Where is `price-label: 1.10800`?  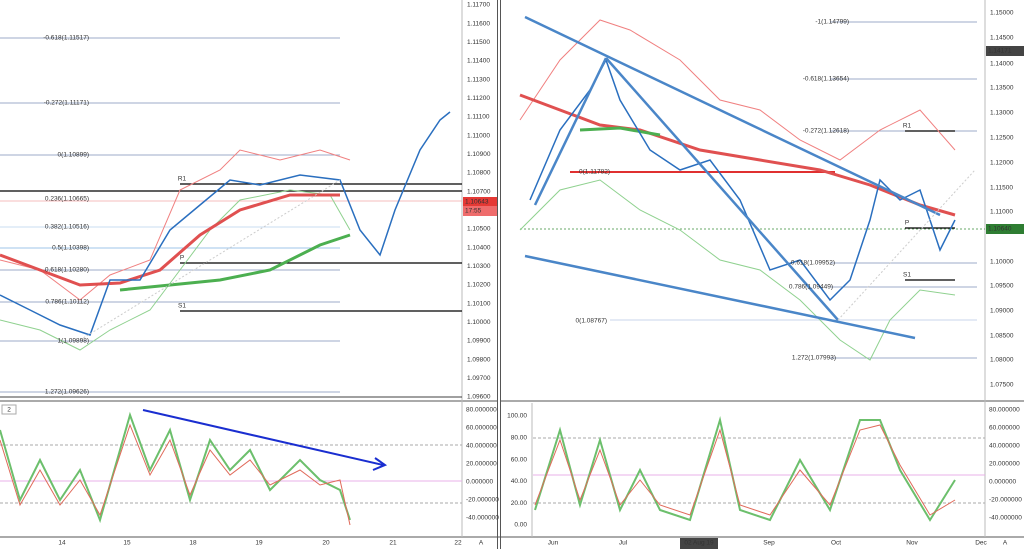 price-label: 1.10800 is located at coordinates (479, 173).